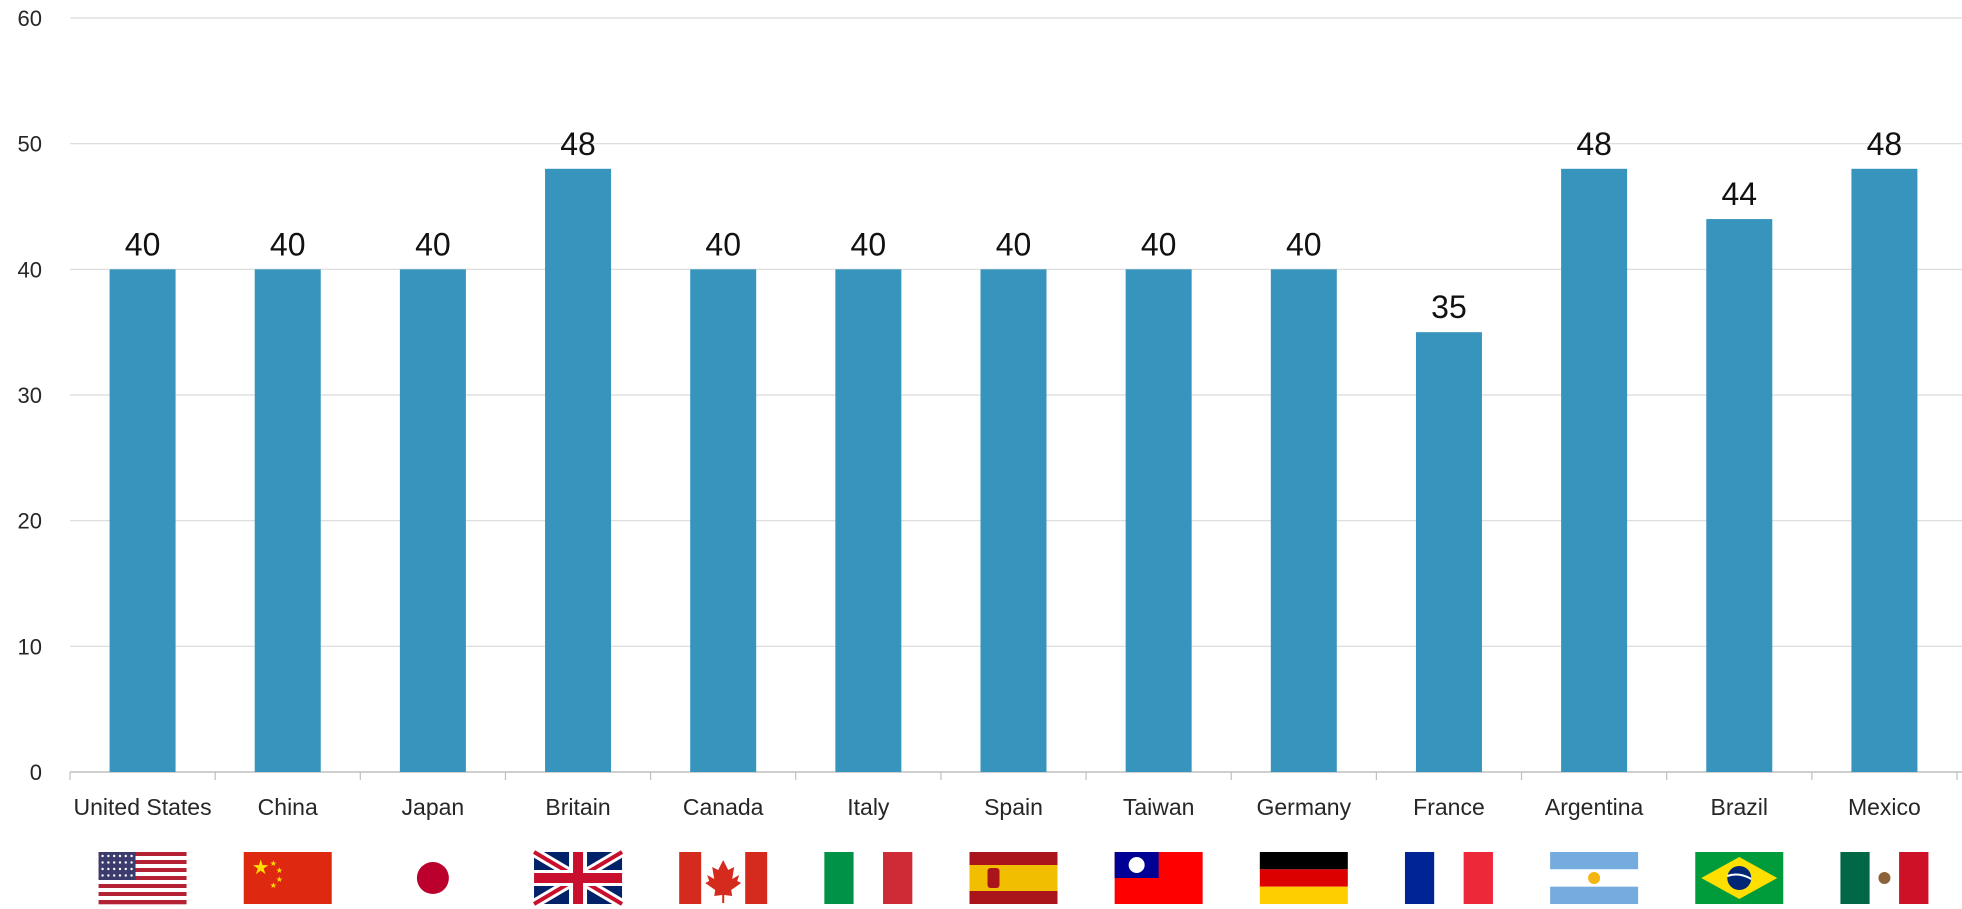 Image resolution: width=1962 pixels, height=909 pixels. What do you see at coordinates (868, 807) in the screenshot?
I see `category-label: Italy` at bounding box center [868, 807].